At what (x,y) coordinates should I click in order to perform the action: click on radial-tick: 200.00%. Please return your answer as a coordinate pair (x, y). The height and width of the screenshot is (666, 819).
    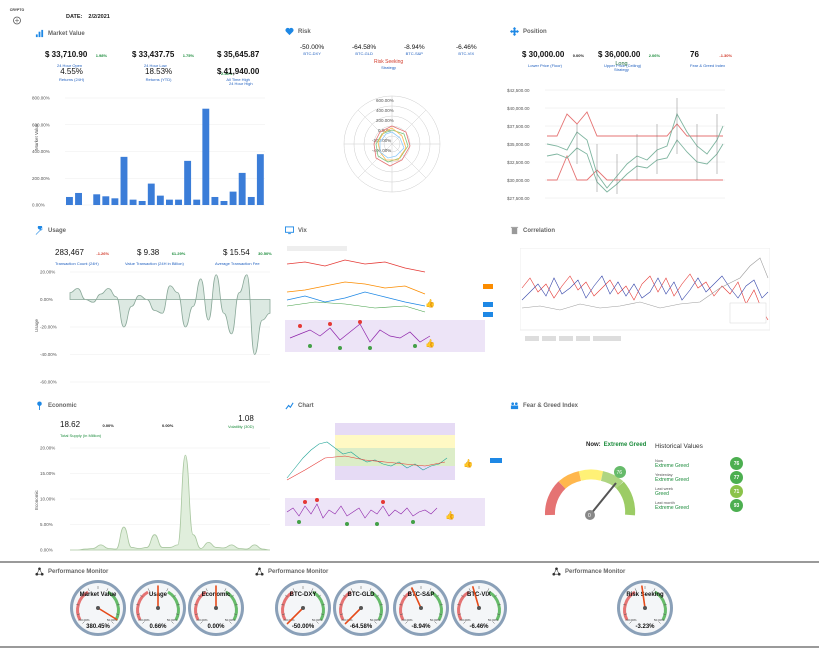
    Looking at the image, I should click on (385, 120).